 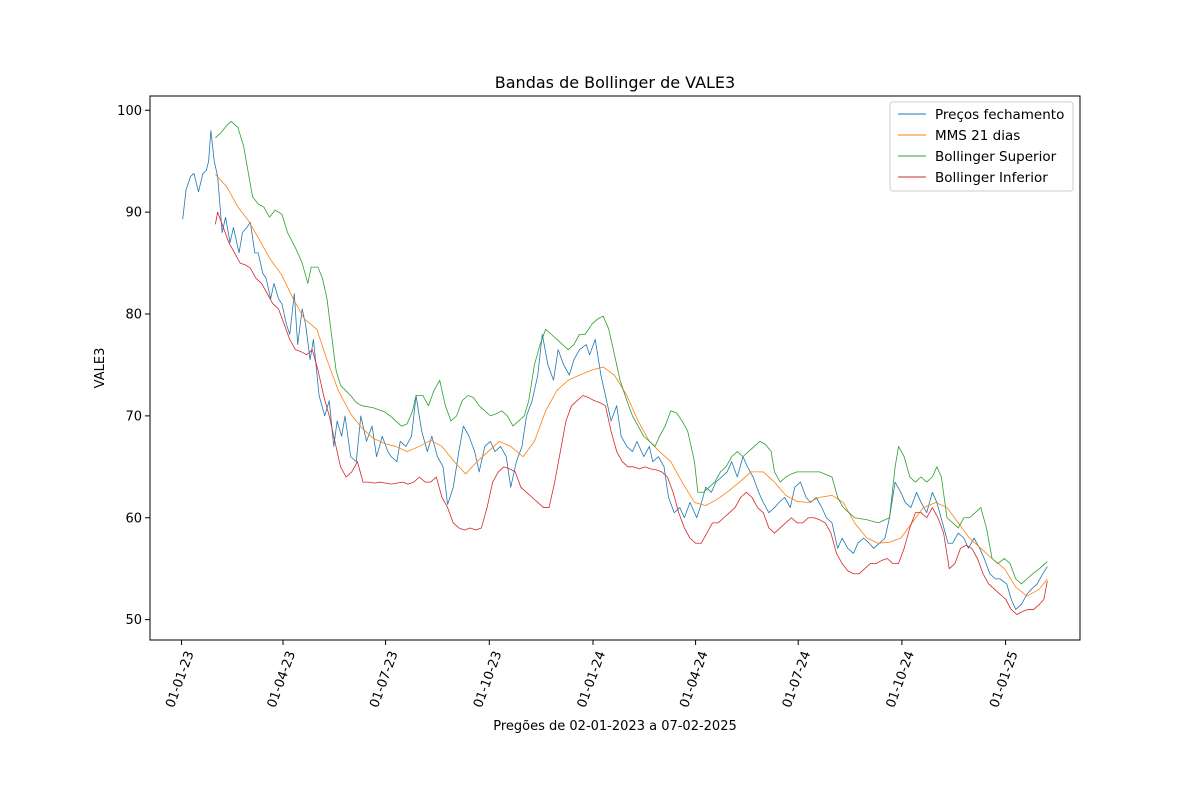 What do you see at coordinates (615, 726) in the screenshot?
I see `x-axis-label: Pregões de 02-01-2023 a 07-02-2025` at bounding box center [615, 726].